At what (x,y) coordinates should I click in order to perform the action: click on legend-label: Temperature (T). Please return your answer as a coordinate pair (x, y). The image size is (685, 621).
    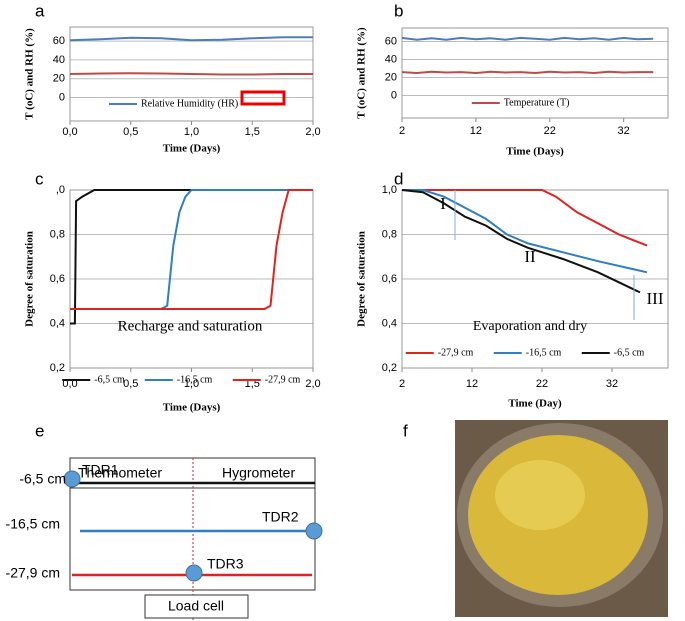
    Looking at the image, I should click on (537, 102).